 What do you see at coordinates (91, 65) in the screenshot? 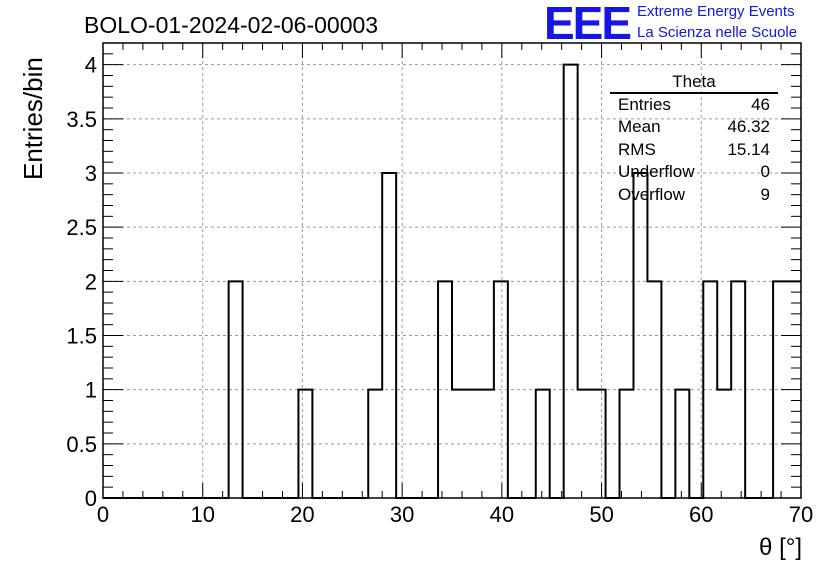
I see `y-tick-label: 4` at bounding box center [91, 65].